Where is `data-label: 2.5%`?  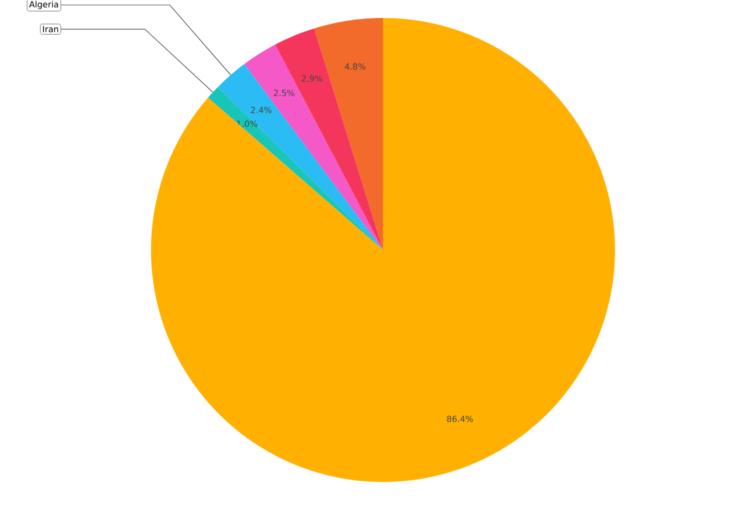 data-label: 2.5% is located at coordinates (284, 93).